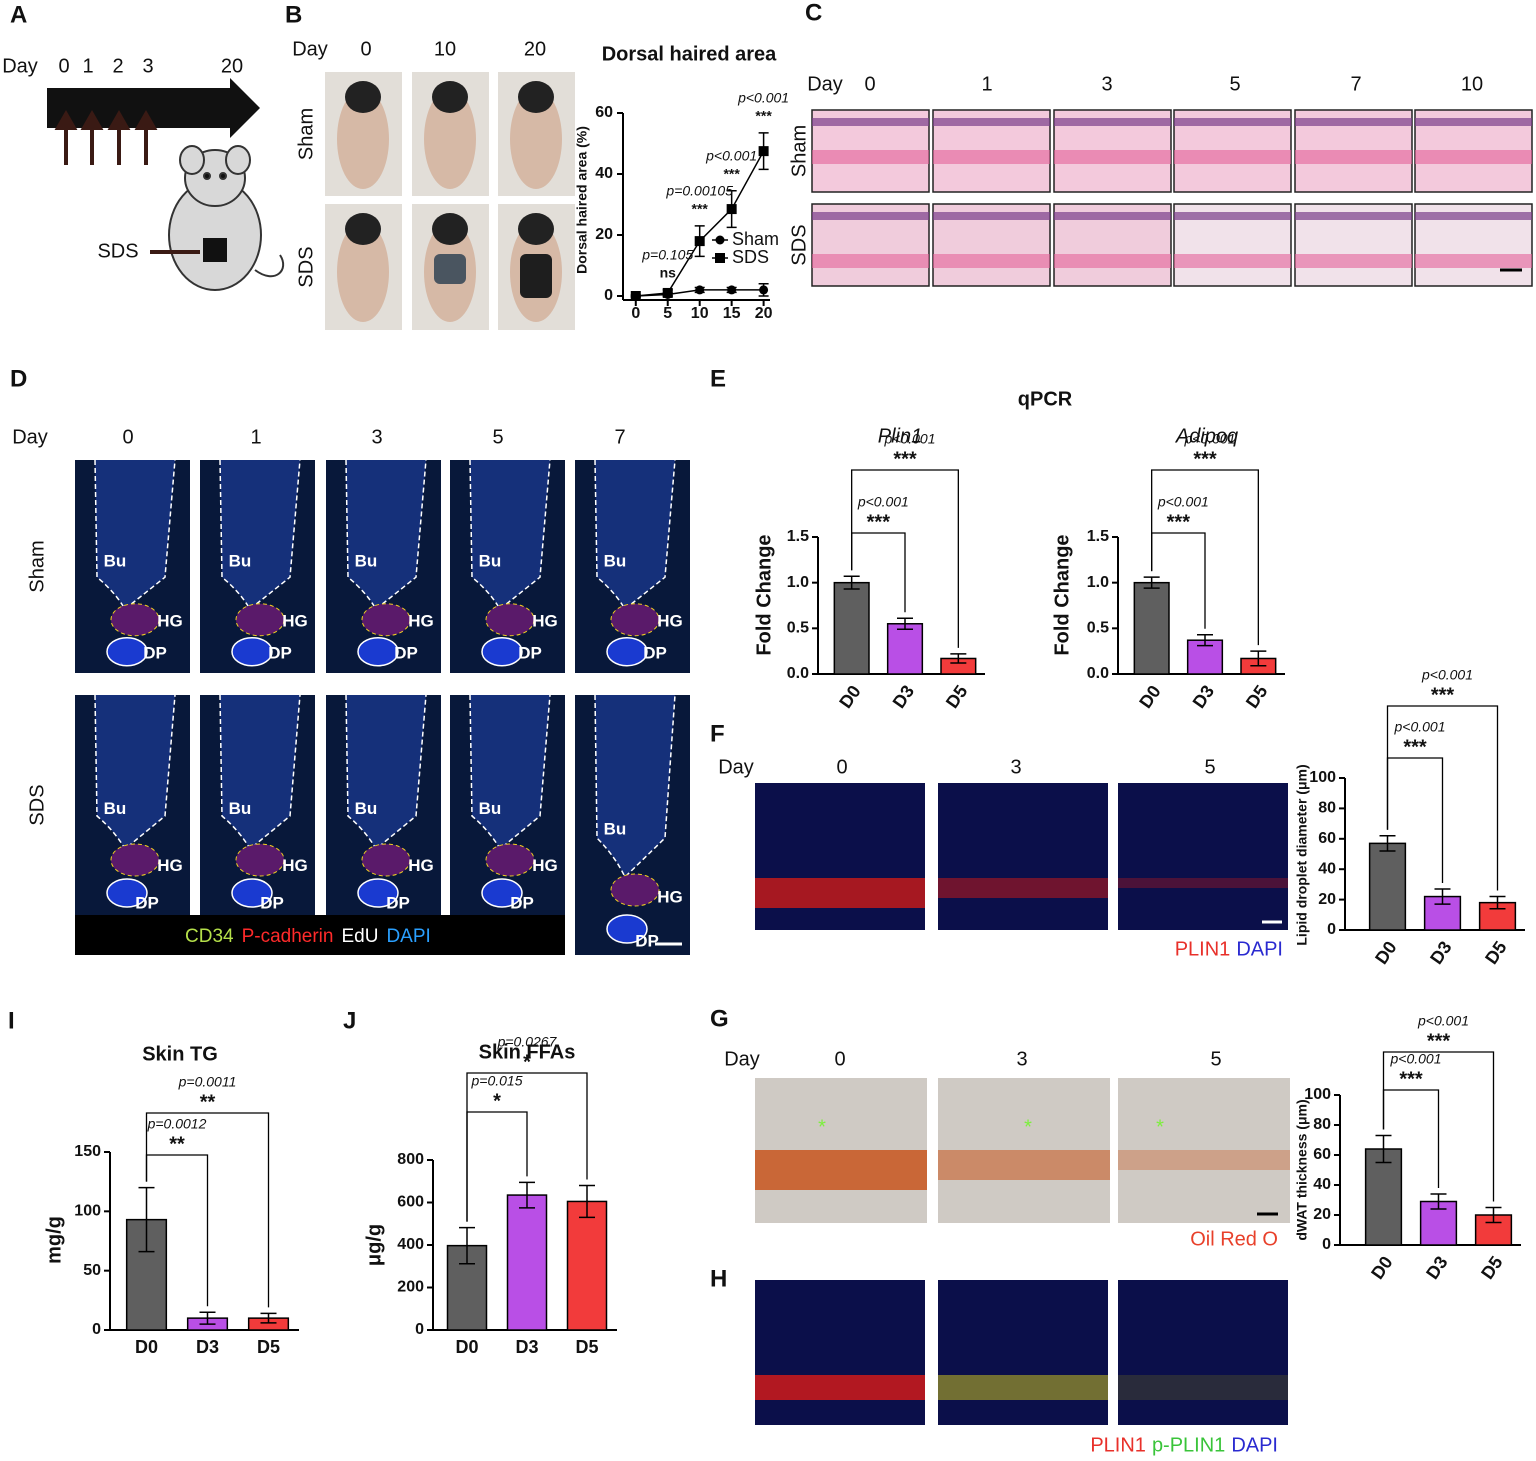 The height and width of the screenshot is (1461, 1536). What do you see at coordinates (1259, 949) in the screenshot?
I see `stain-label: DAPI` at bounding box center [1259, 949].